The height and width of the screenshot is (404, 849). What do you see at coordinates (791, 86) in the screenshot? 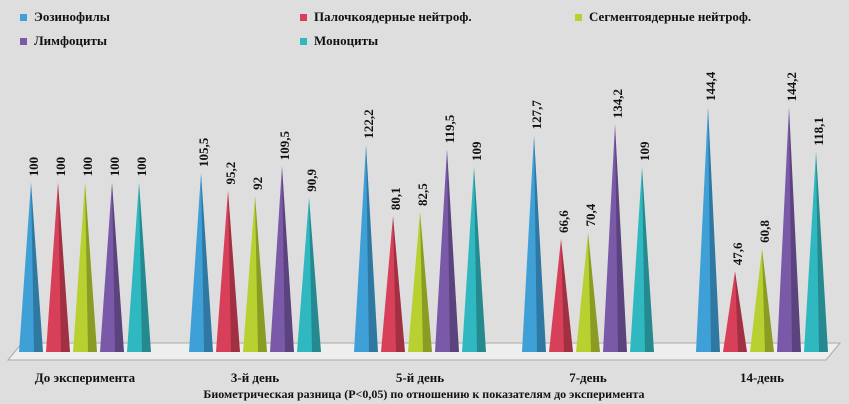
I see `data-label: 144,2` at bounding box center [791, 86].